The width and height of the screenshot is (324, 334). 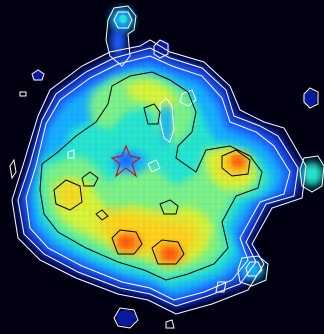 I want to click on contour-clump-north-east, so click(x=161, y=49).